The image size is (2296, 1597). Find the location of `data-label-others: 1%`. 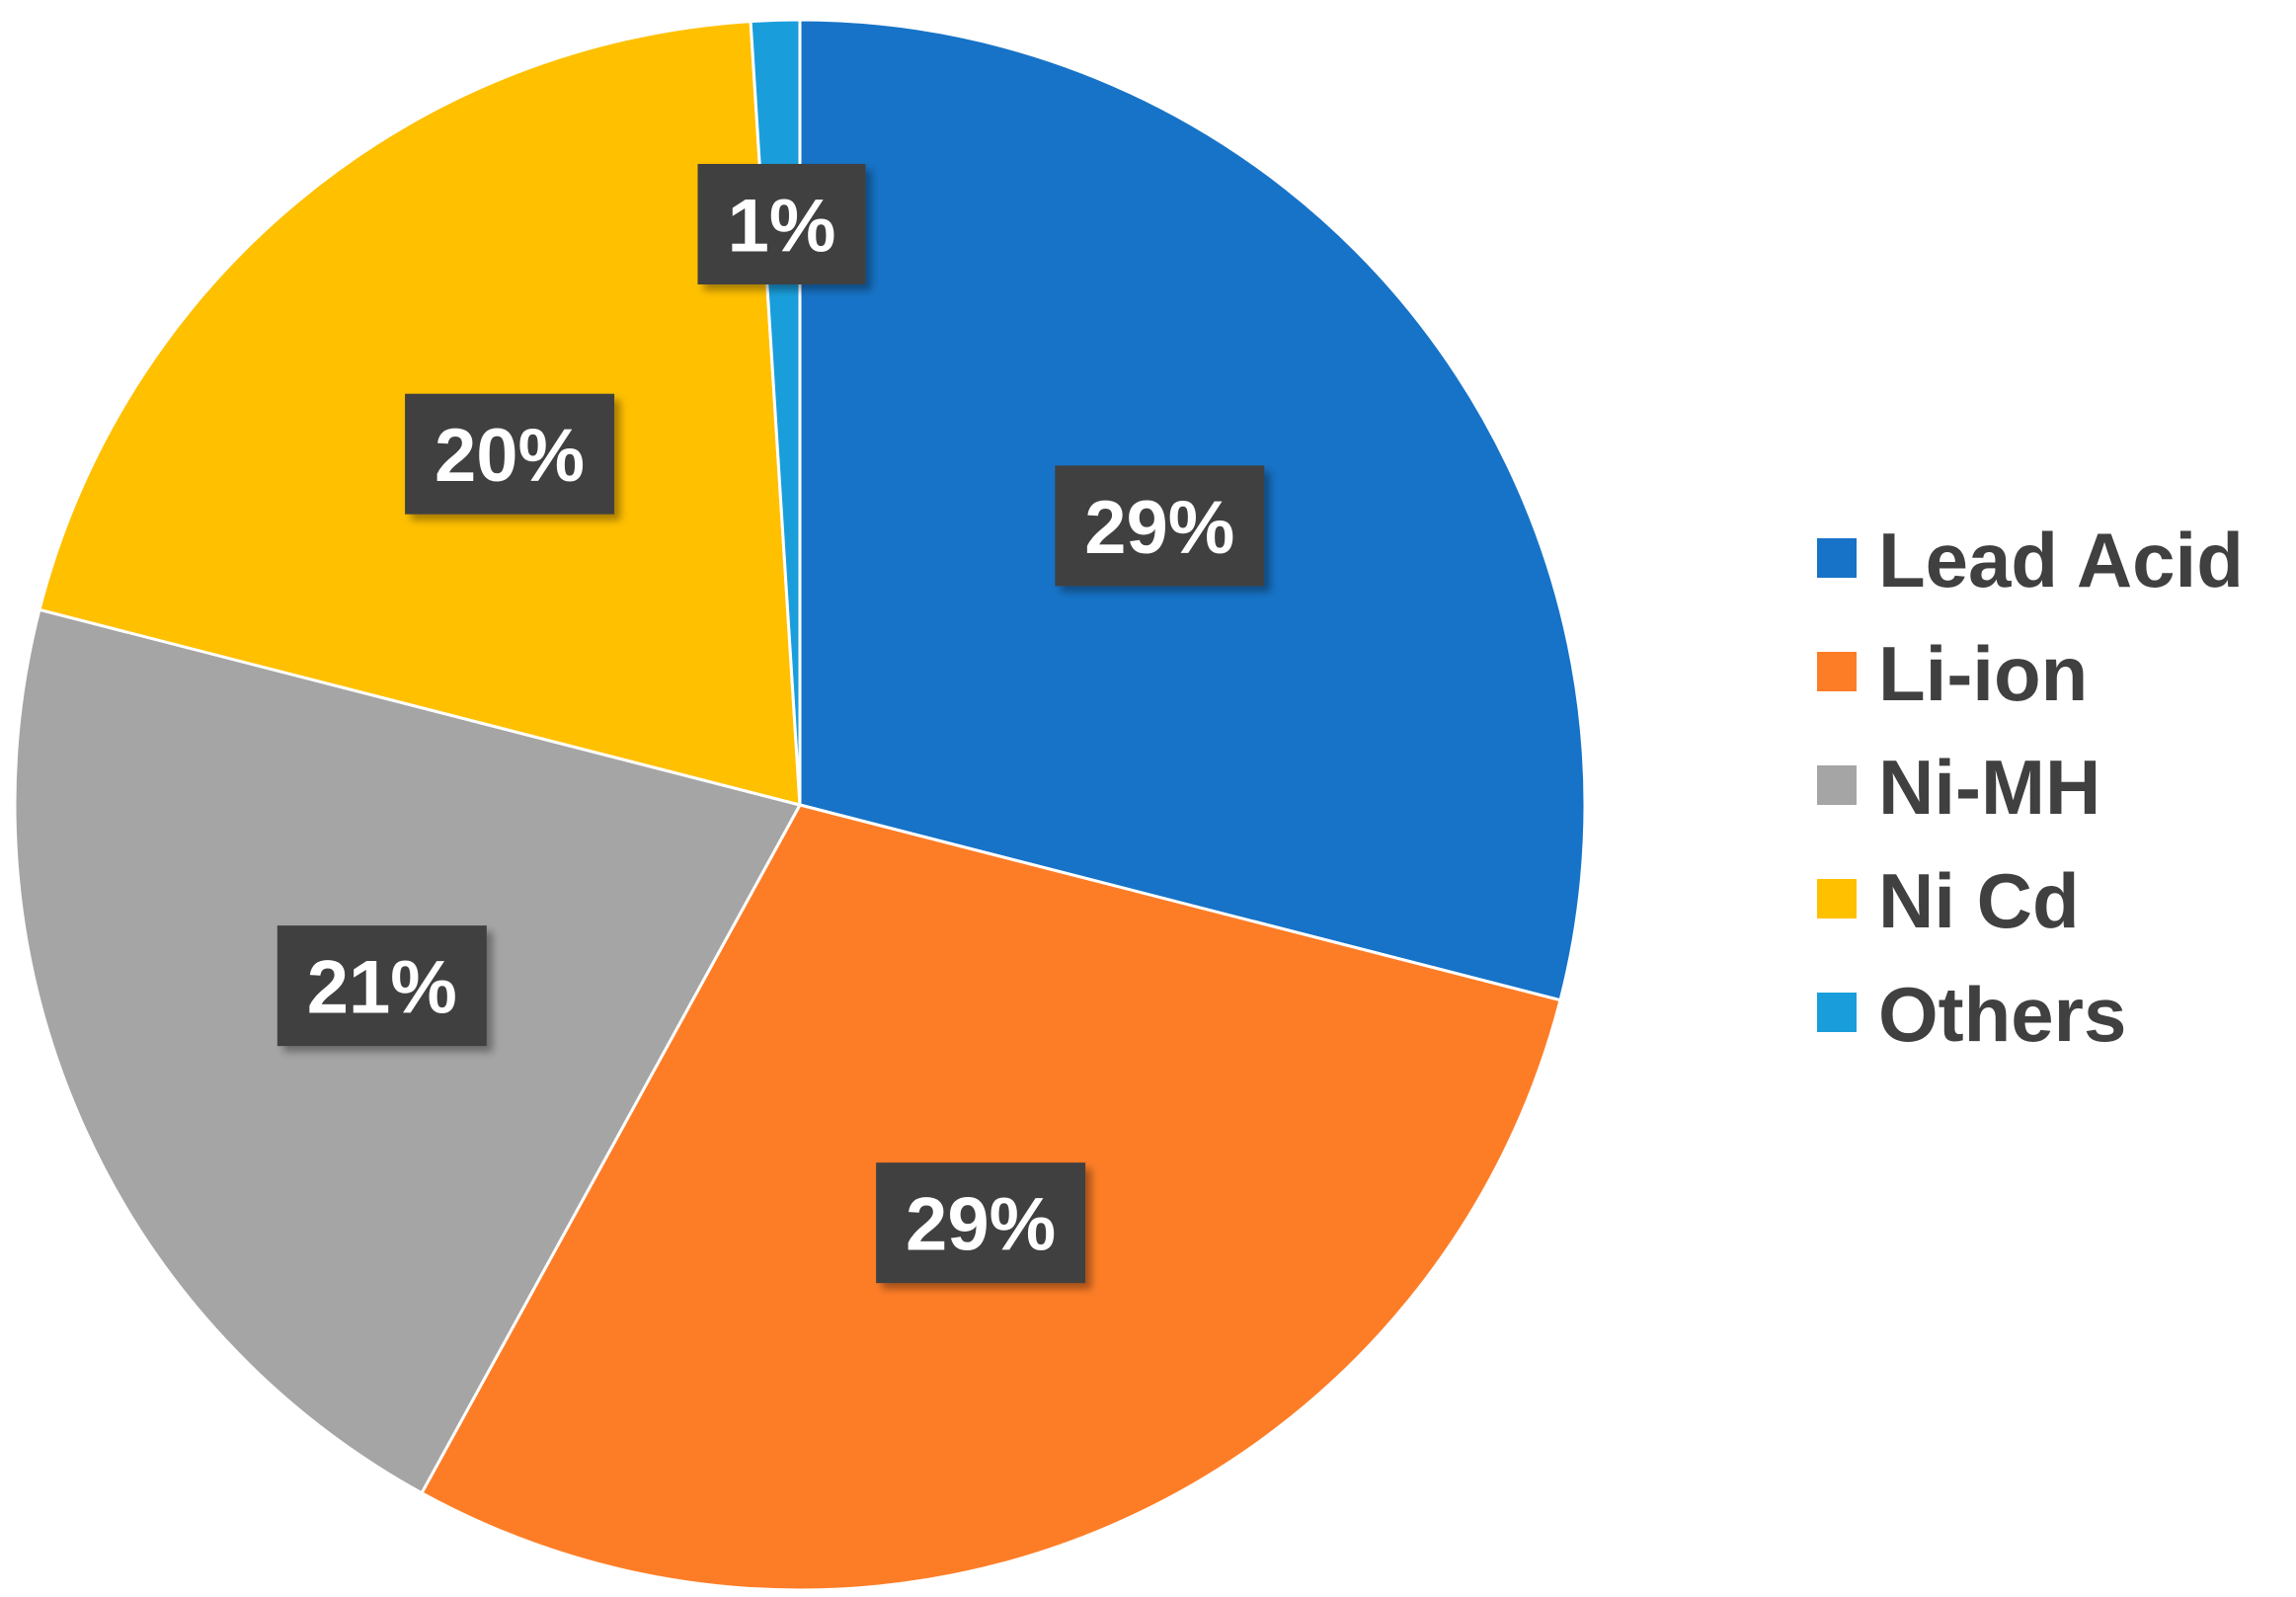

data-label-others: 1% is located at coordinates (782, 223).